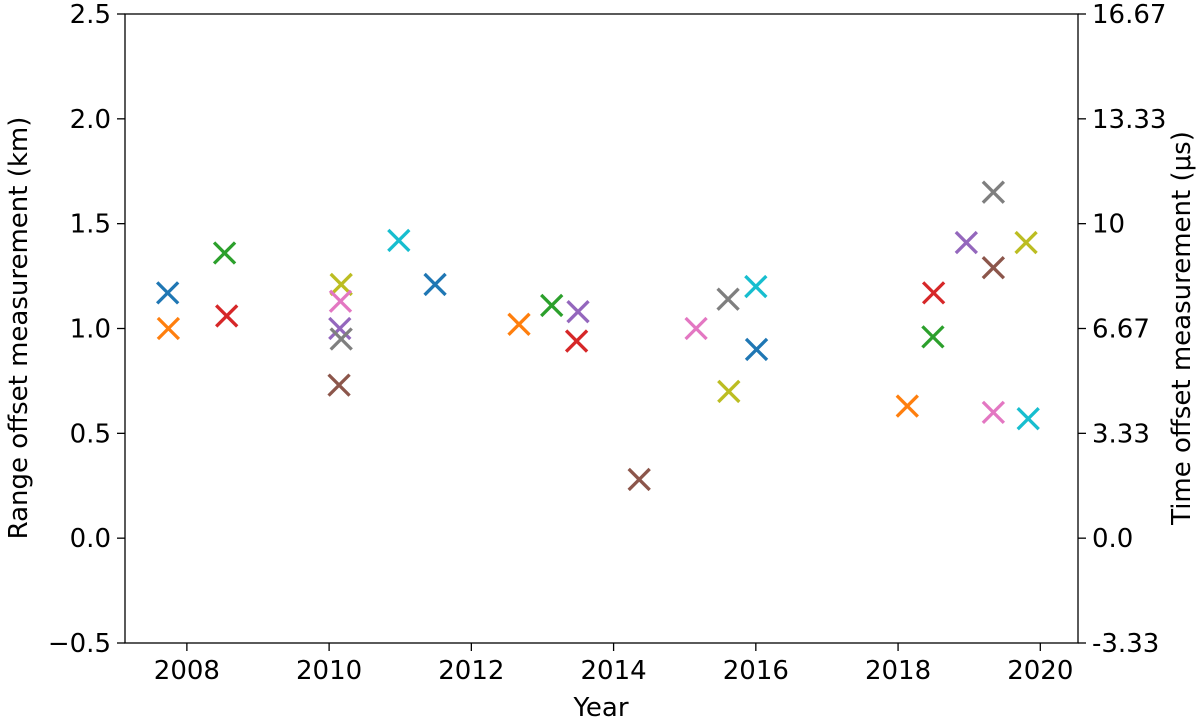 Image resolution: width=1200 pixels, height=725 pixels. What do you see at coordinates (1182, 328) in the screenshot?
I see `y-axis-label-right: Time offset measurement (μs)` at bounding box center [1182, 328].